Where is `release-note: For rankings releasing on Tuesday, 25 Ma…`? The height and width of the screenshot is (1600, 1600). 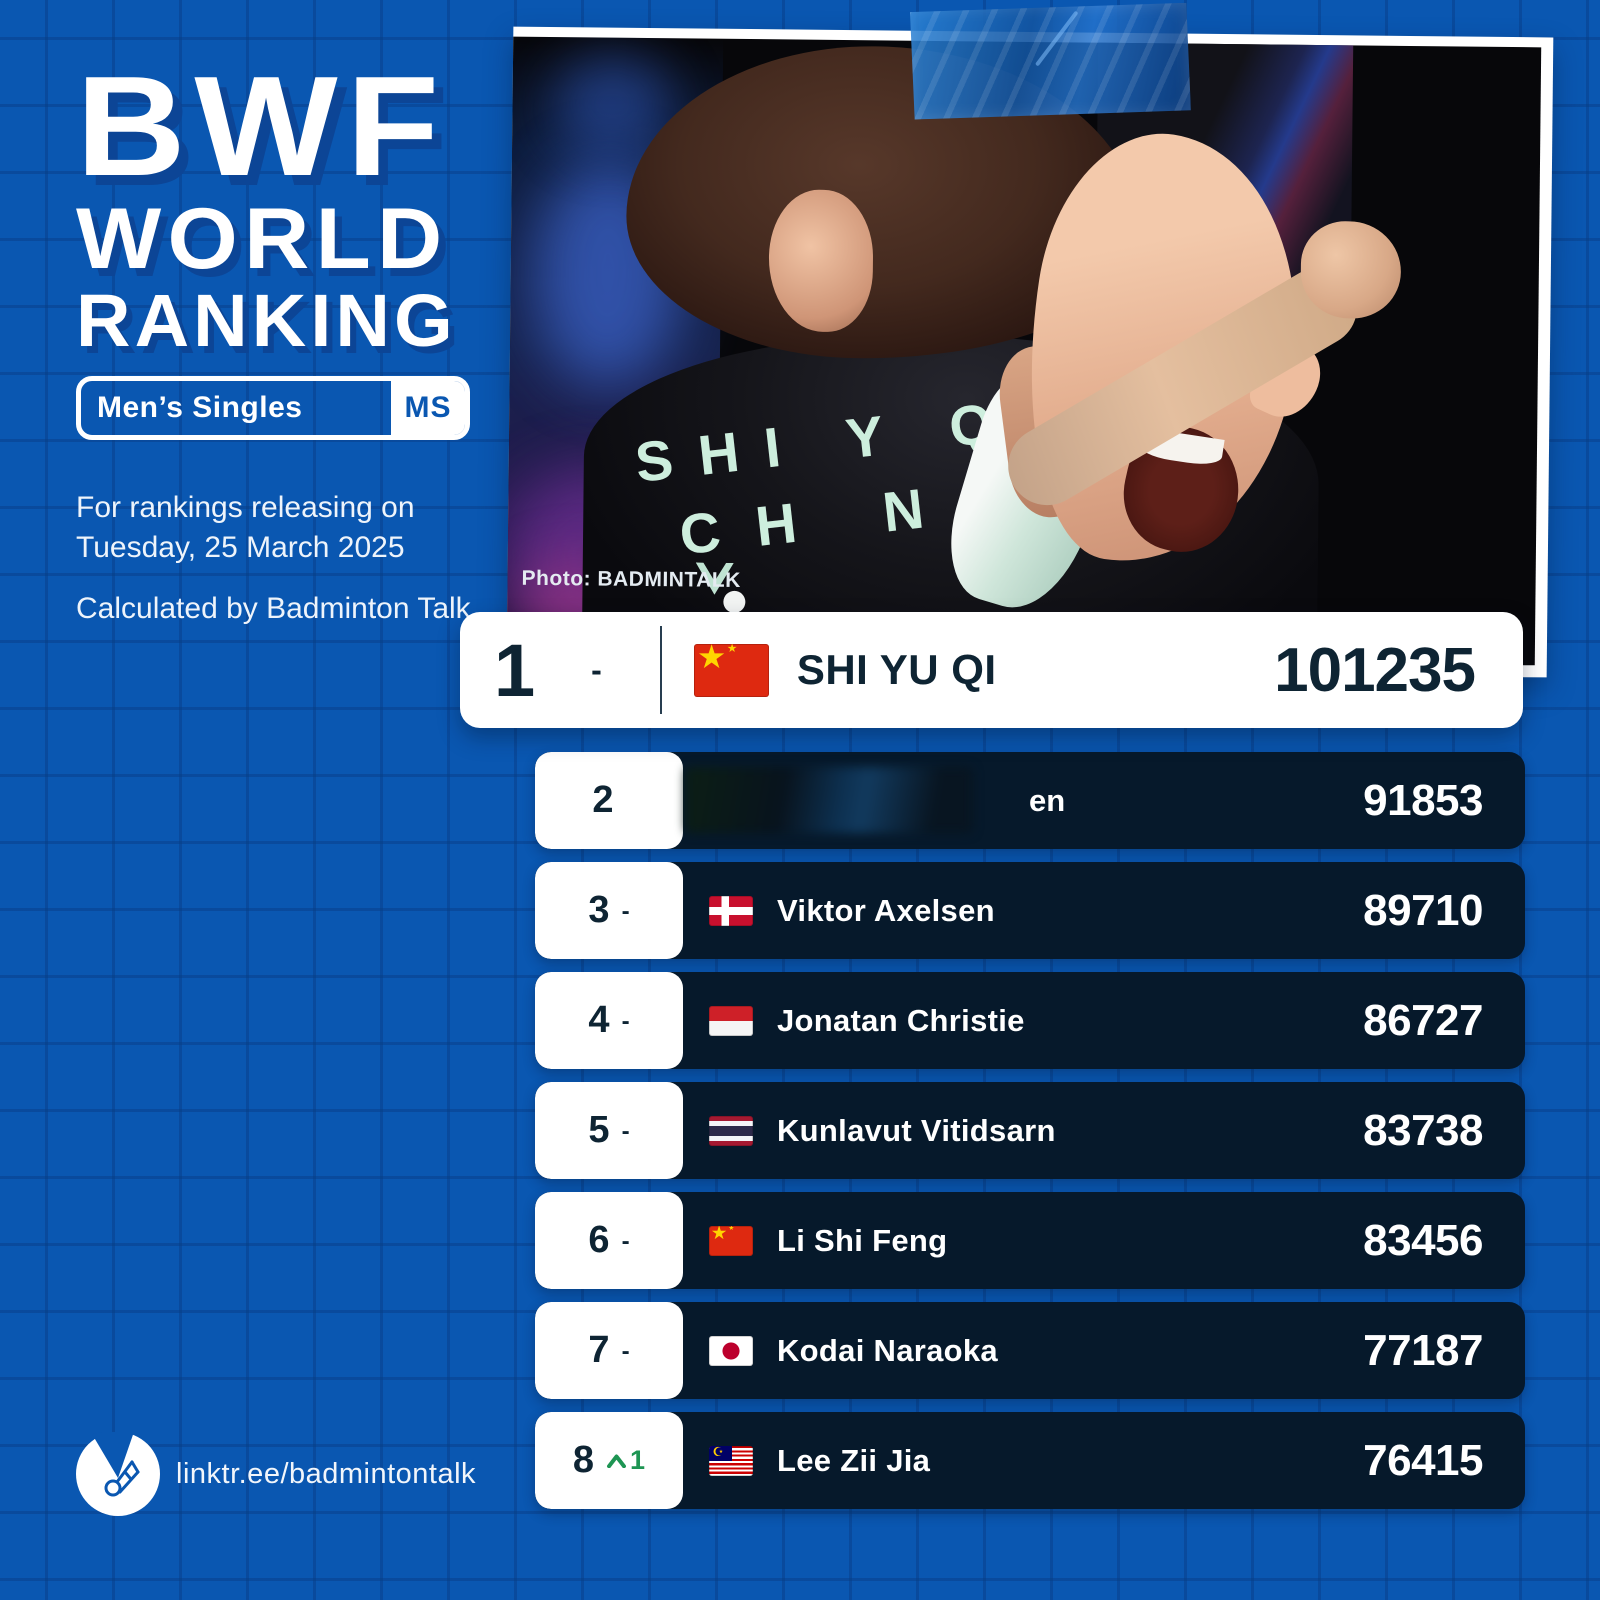
release-note: For rankings releasing on Tuesday, 25 Ma… is located at coordinates (245, 528).